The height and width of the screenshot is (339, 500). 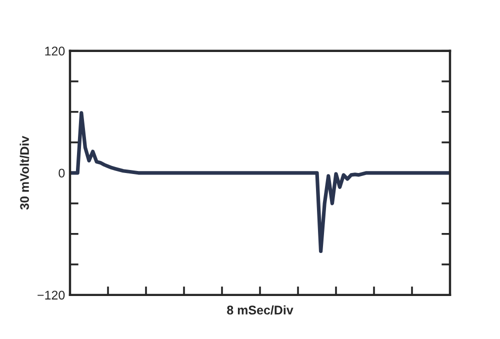 I want to click on y-tick-label: −120, so click(x=51, y=295).